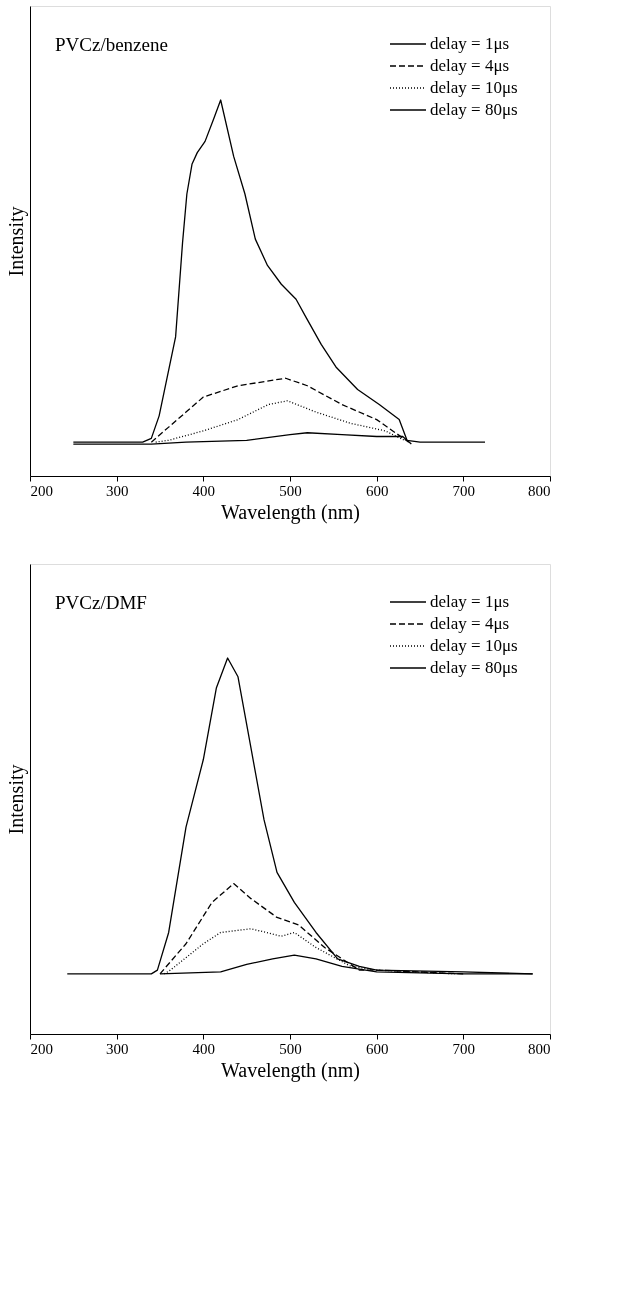 Image resolution: width=642 pixels, height=1315 pixels. I want to click on text: PVCz/benzene, so click(111, 44).